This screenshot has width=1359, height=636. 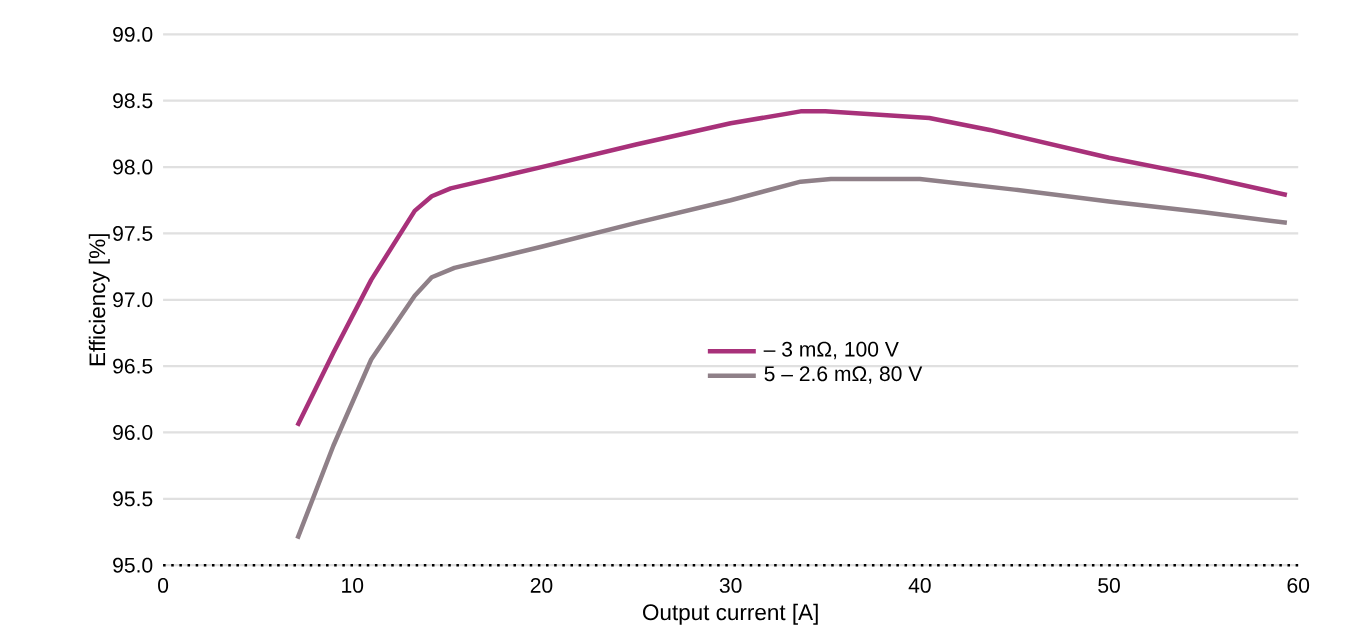 What do you see at coordinates (353, 585) in the screenshot?
I see `x-tick-label: 10` at bounding box center [353, 585].